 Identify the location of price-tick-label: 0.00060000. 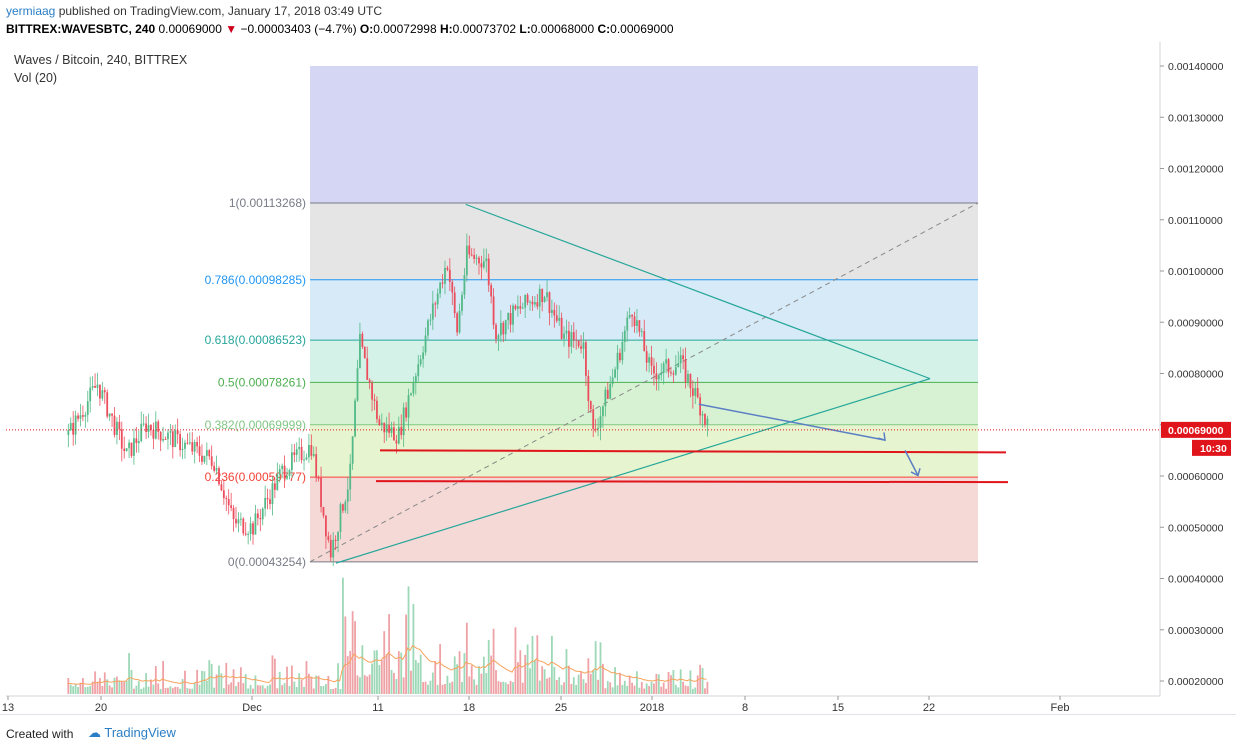
(1196, 477).